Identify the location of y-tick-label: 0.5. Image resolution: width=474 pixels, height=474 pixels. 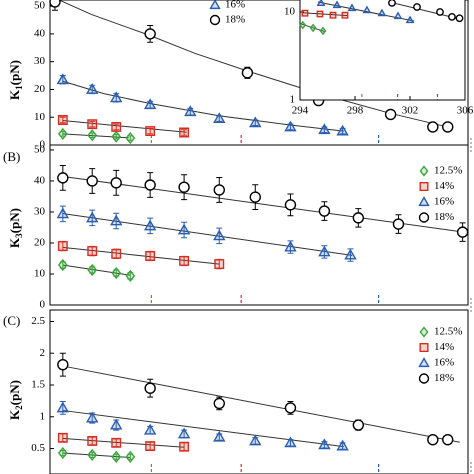
(38, 448).